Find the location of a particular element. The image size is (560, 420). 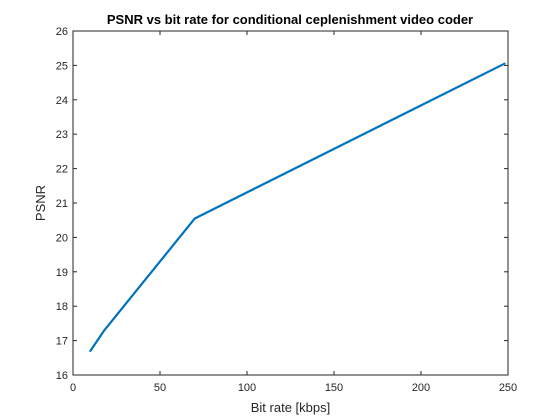

x-tick-label: 50 is located at coordinates (160, 388).